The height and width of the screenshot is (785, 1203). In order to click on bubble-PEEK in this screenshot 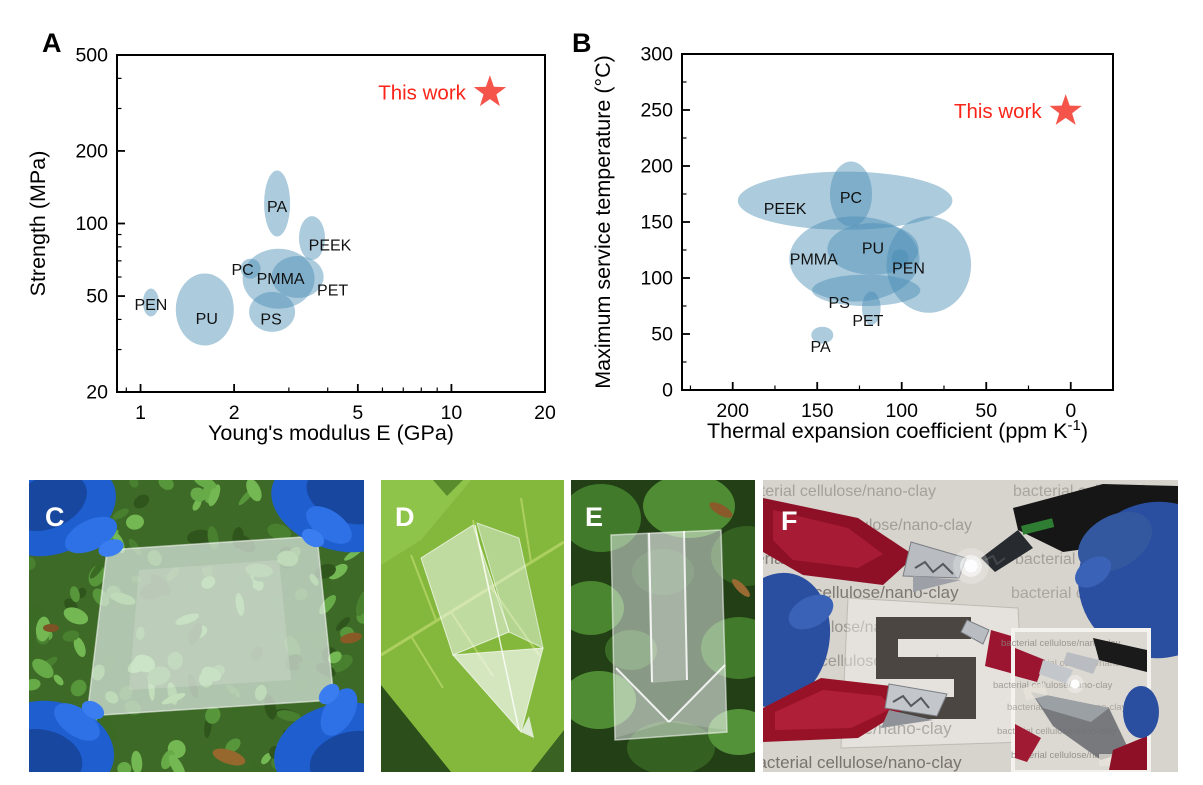, I will do `click(312, 238)`.